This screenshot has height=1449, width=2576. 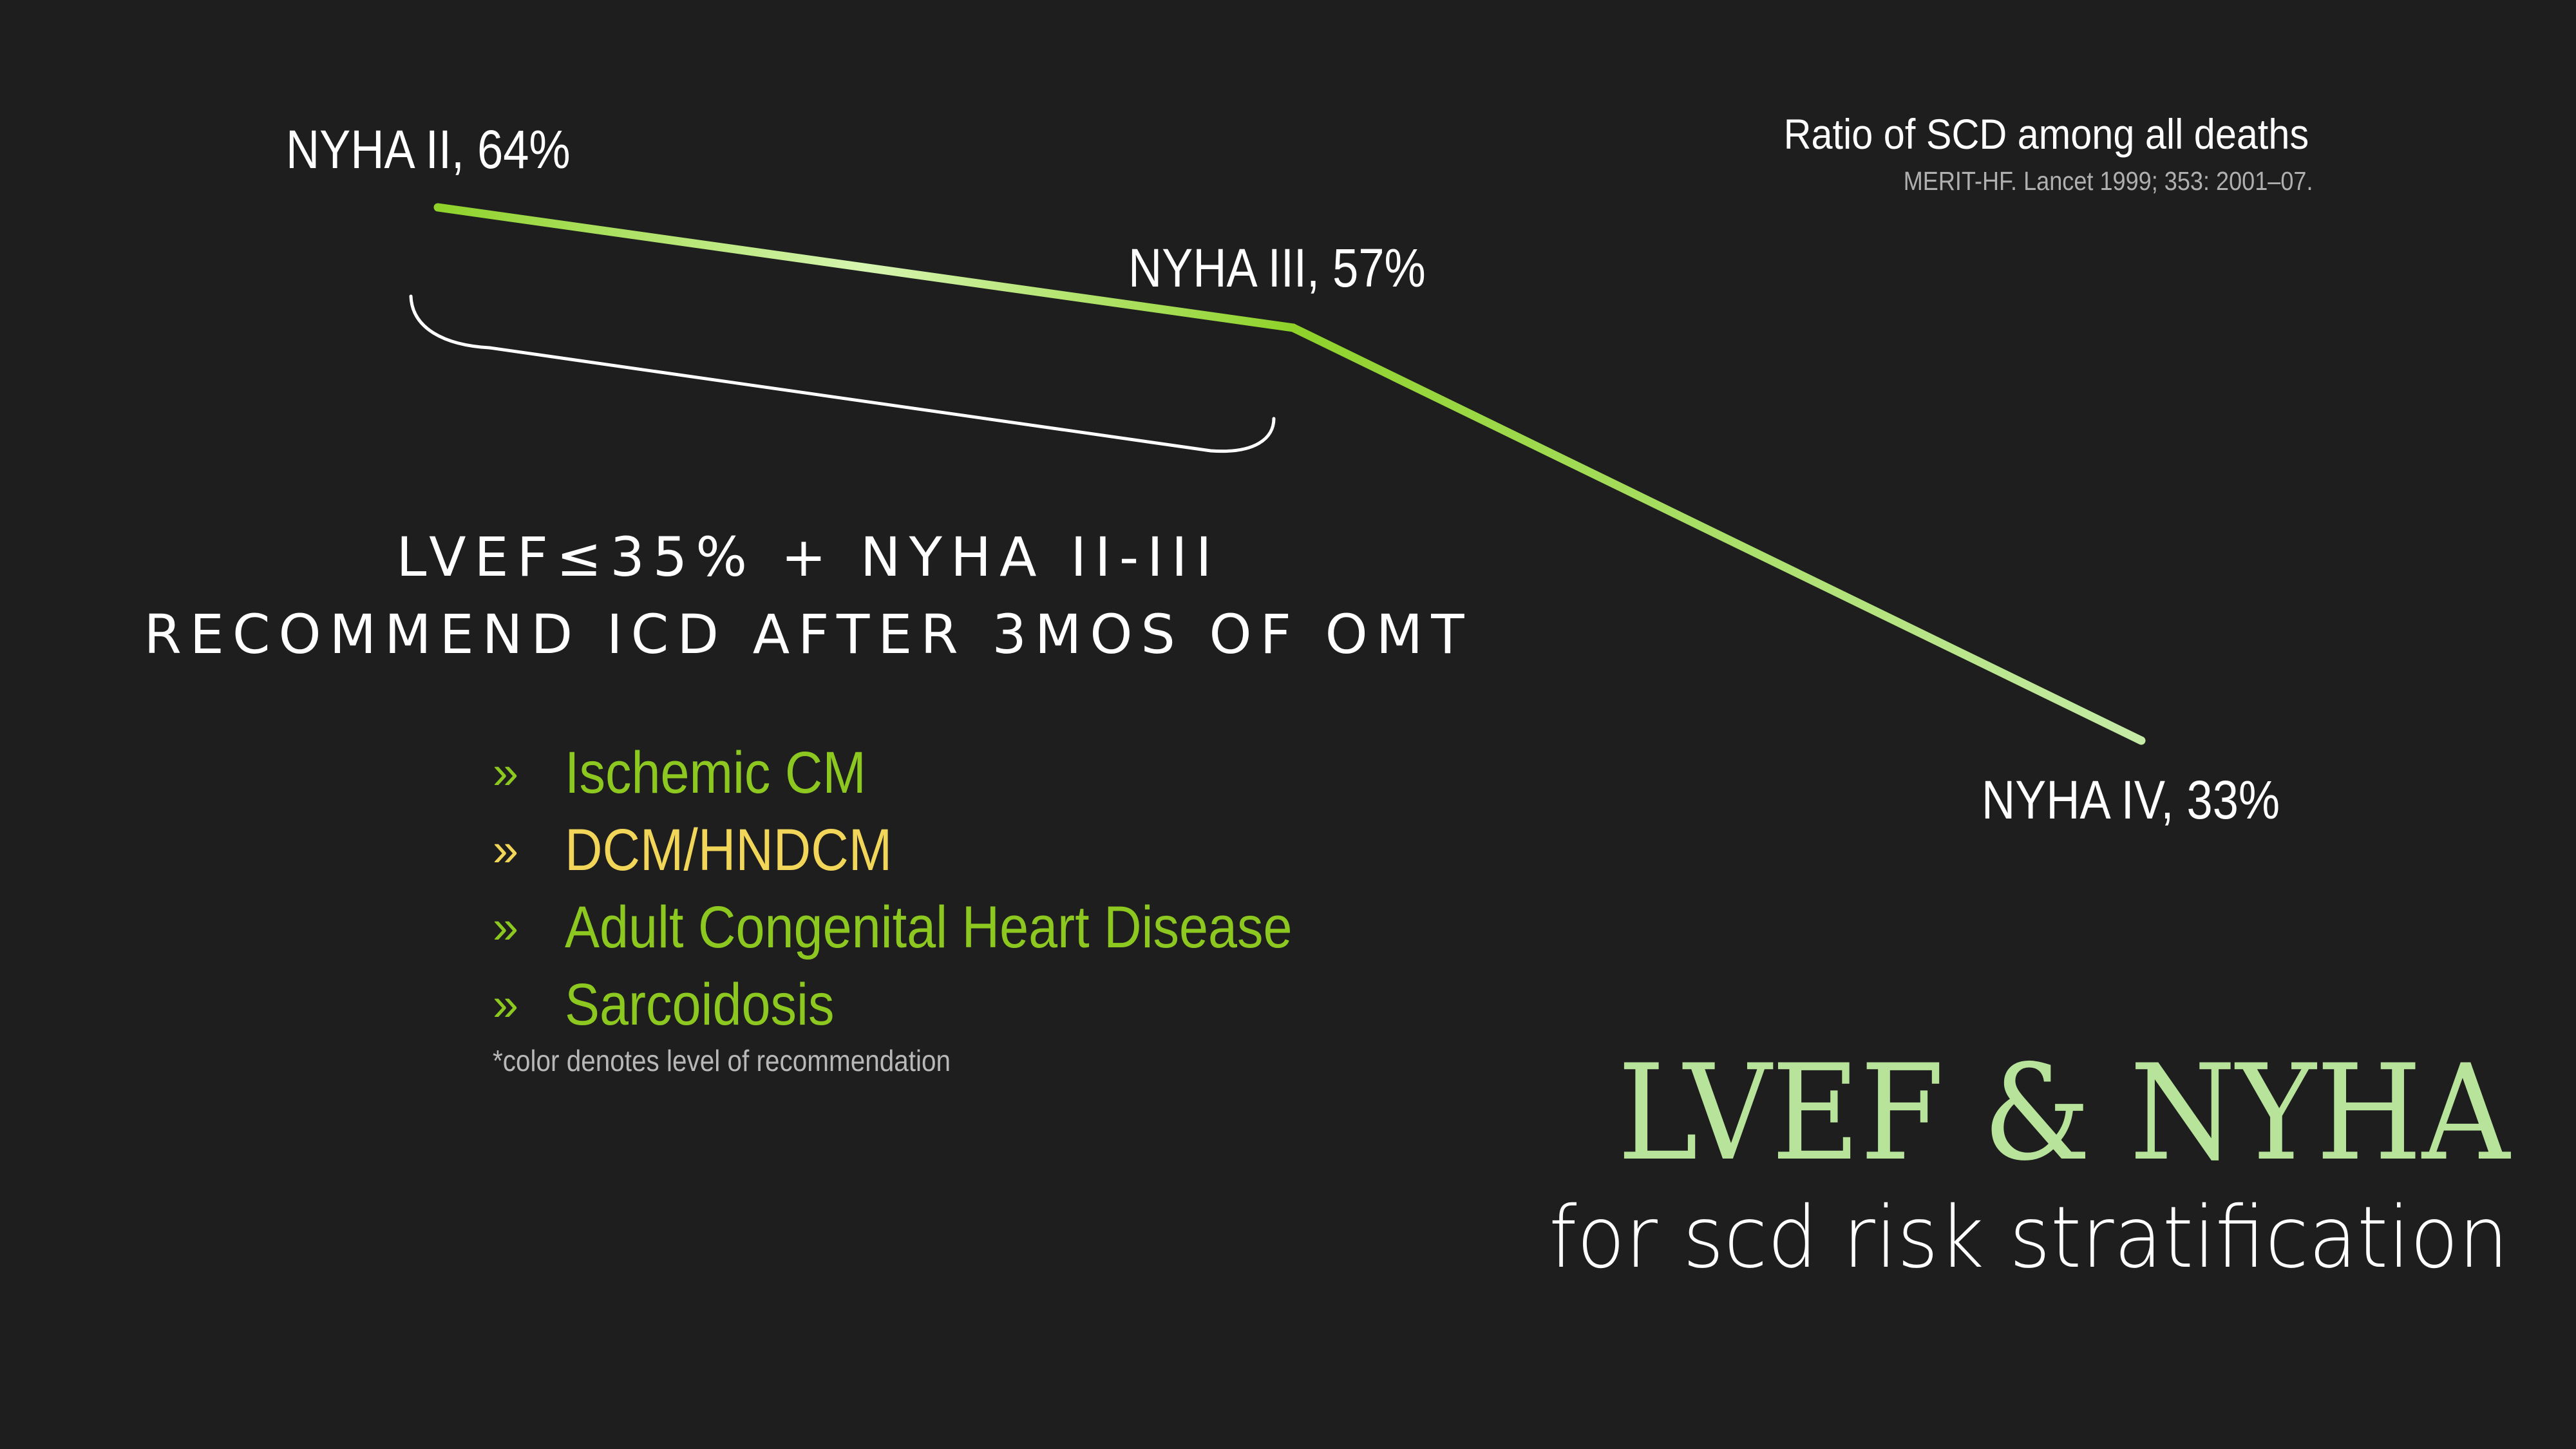 I want to click on recommendation-statement: RECOMMEND ICD AFTER 3MOS OF OMT, so click(x=809, y=635).